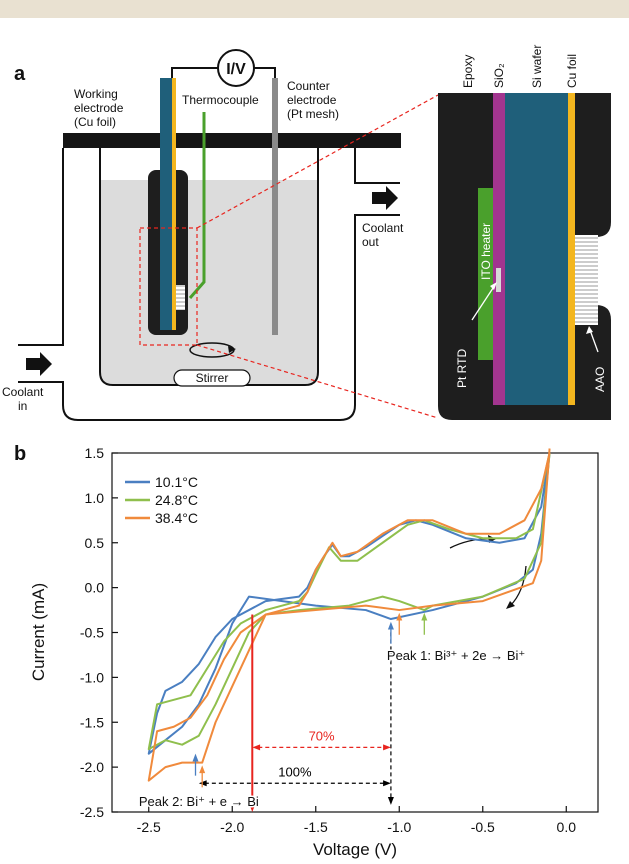  Describe the element at coordinates (499, 249) in the screenshot. I see `sio2-layer` at that location.